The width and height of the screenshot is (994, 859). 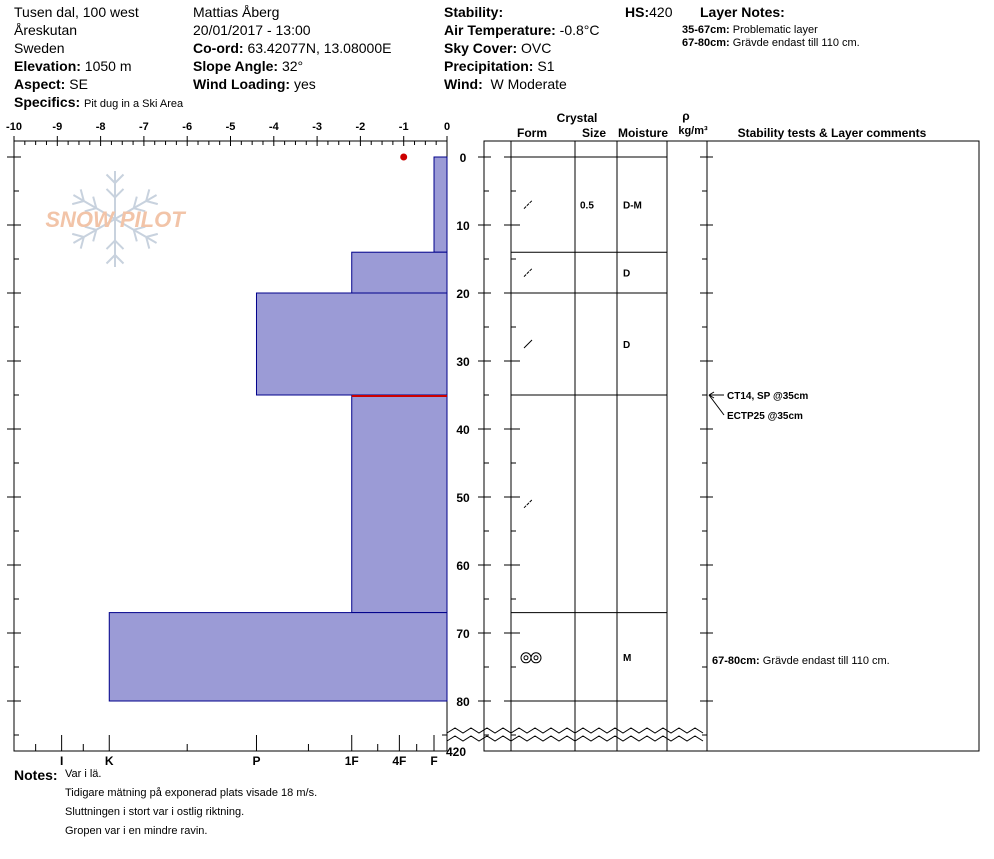 What do you see at coordinates (589, 429) in the screenshot?
I see `table-rows: 0.5 D-M D D M` at bounding box center [589, 429].